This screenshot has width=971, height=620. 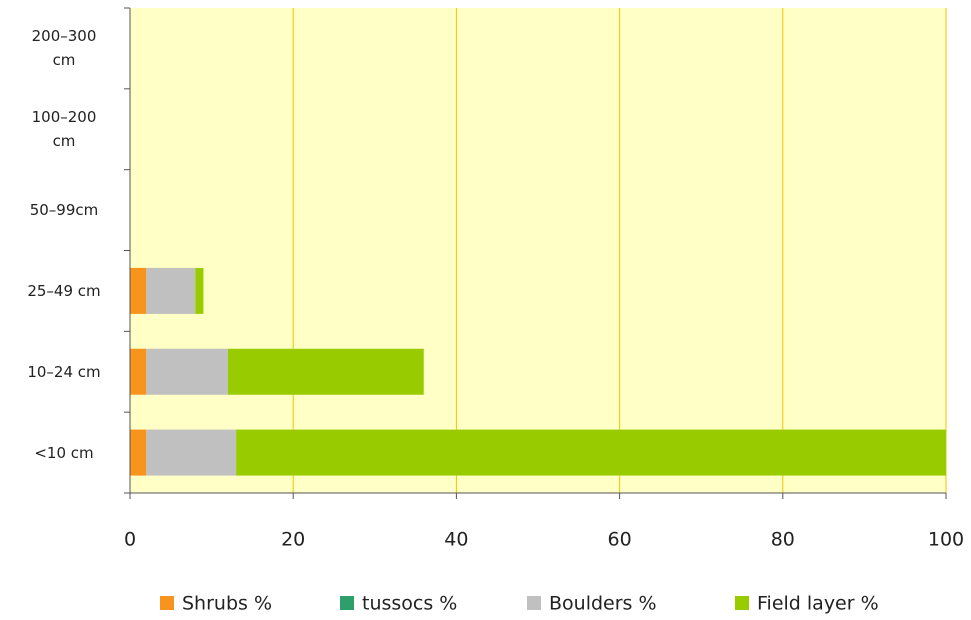 What do you see at coordinates (227, 604) in the screenshot?
I see `legend-label: Shrubs %` at bounding box center [227, 604].